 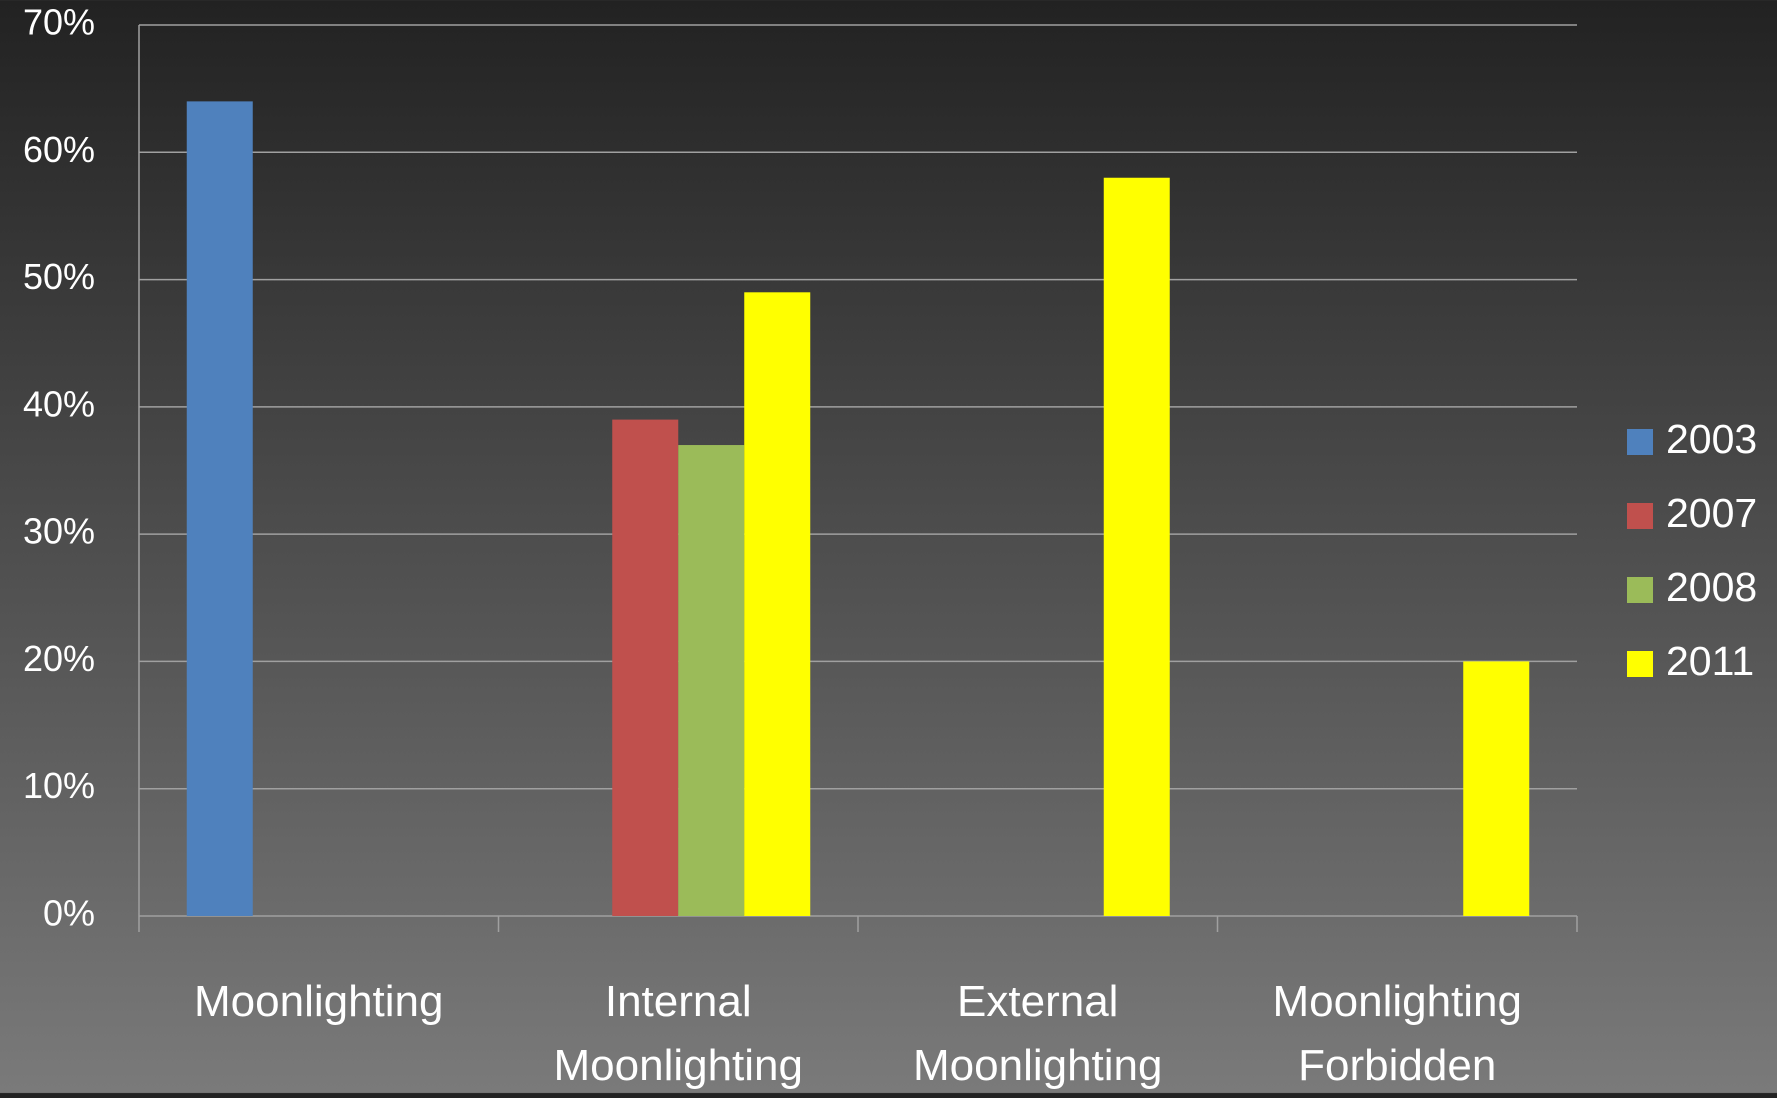 I want to click on x-tick-label: Moonlighting Forbidden, so click(x=1397, y=1033).